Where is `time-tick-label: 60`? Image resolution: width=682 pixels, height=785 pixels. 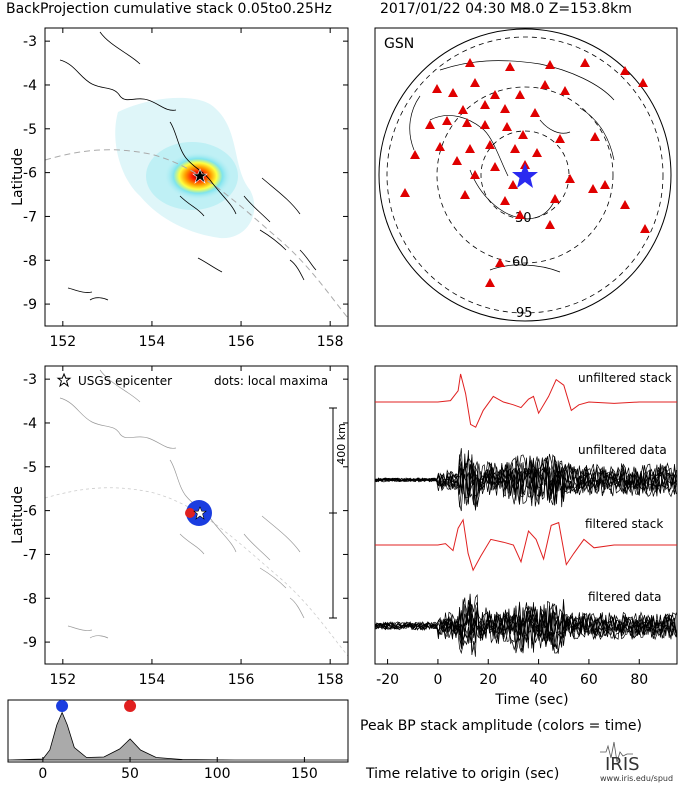
time-tick-label: 60 is located at coordinates (589, 680).